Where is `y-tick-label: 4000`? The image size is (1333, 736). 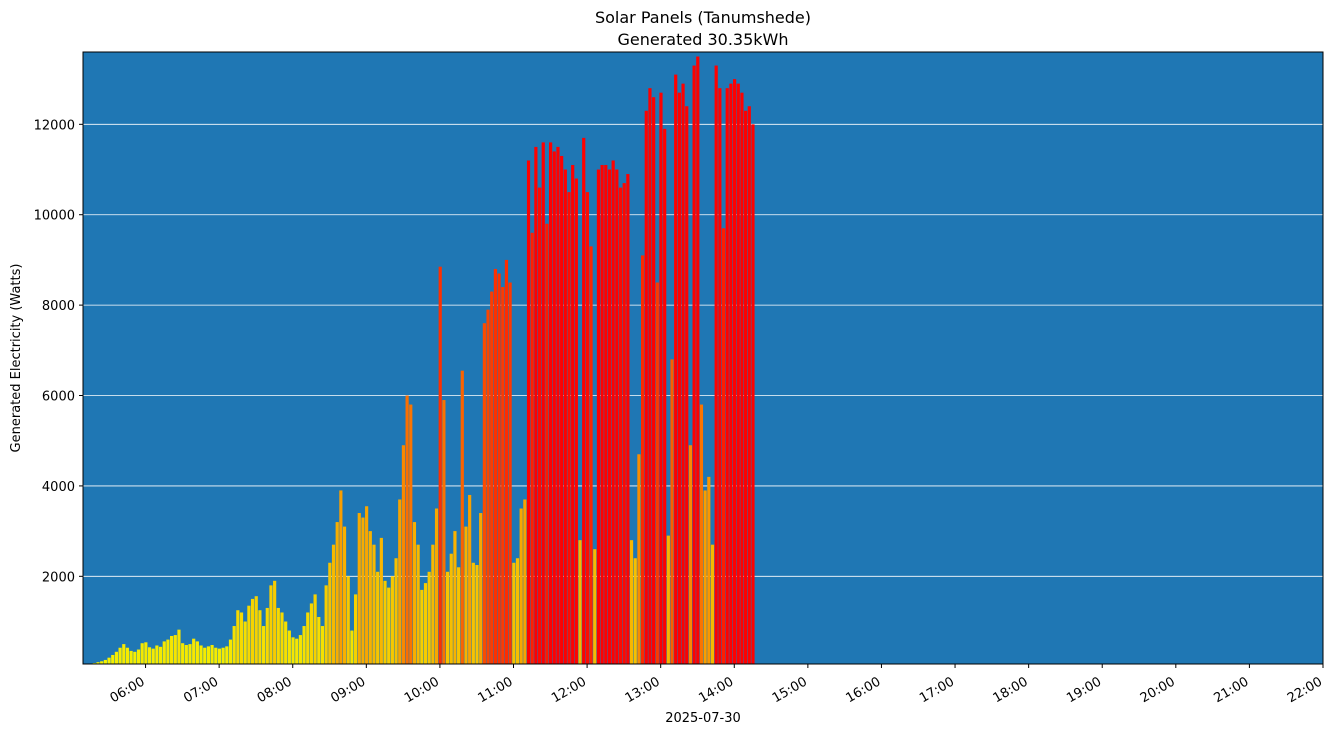 y-tick-label: 4000 is located at coordinates (58, 487).